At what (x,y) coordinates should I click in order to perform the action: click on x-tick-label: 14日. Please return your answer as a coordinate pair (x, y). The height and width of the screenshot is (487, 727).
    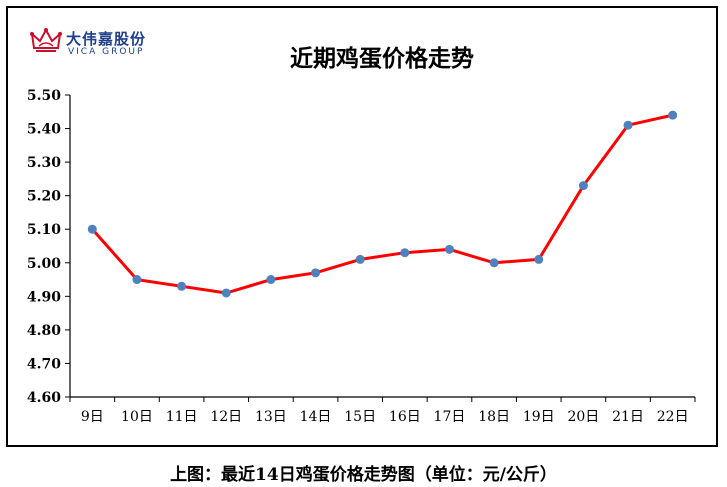
    Looking at the image, I should click on (316, 417).